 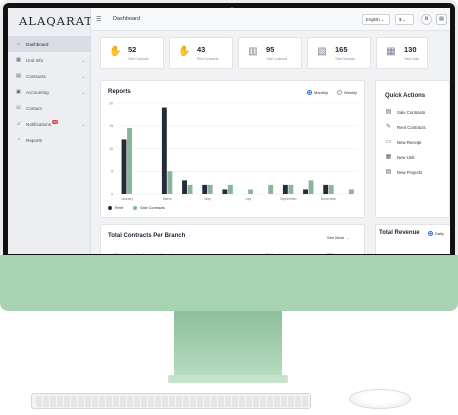 I want to click on see-more-link: See More →, so click(x=338, y=237).